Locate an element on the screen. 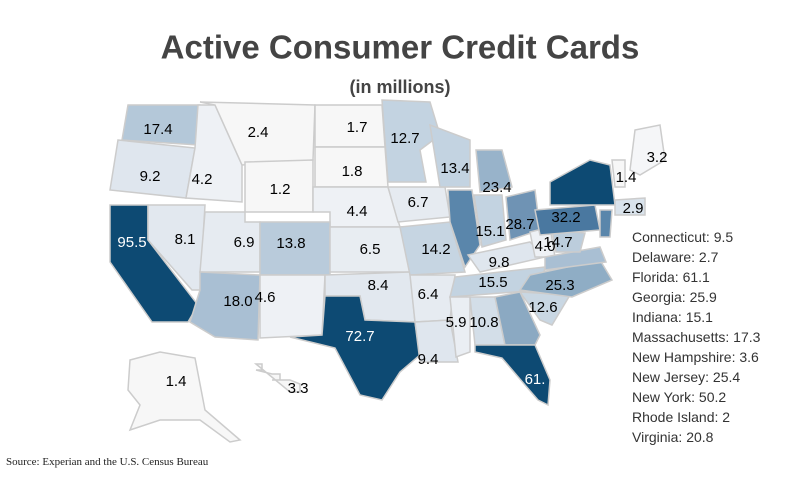 Image resolution: width=800 pixels, height=477 pixels. side-list-item: Connecticut: 9.5 is located at coordinates (682, 237).